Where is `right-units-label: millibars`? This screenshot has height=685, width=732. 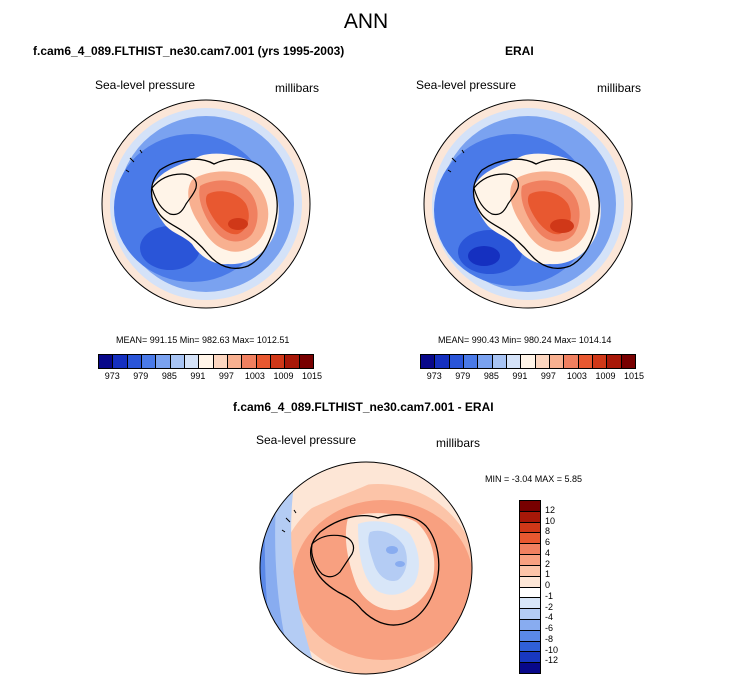 right-units-label: millibars is located at coordinates (619, 88).